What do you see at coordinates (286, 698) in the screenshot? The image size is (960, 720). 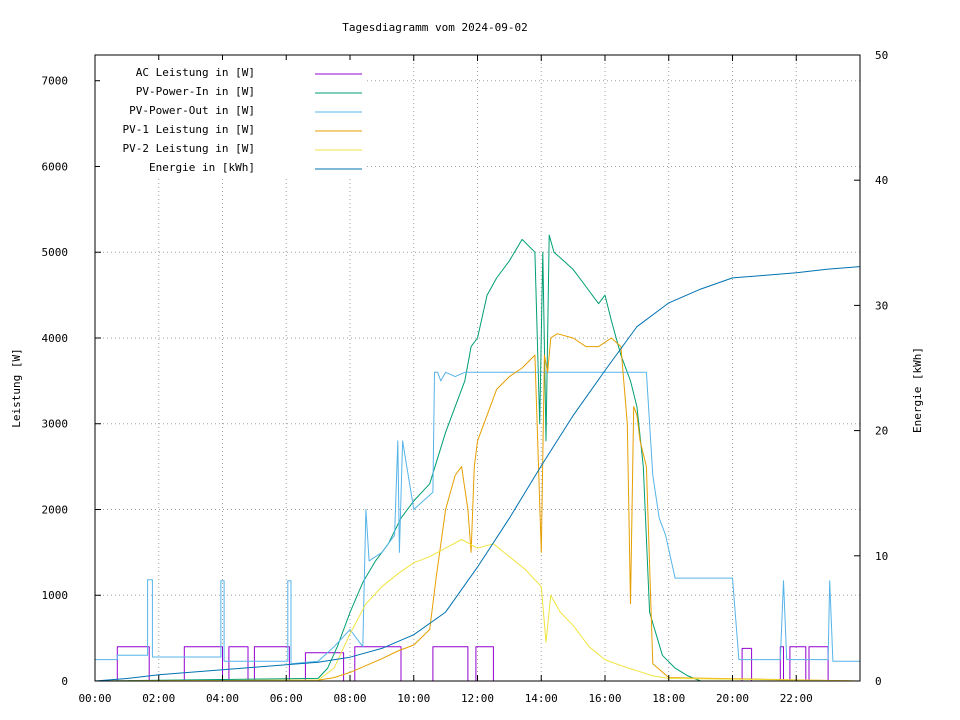 I see `x-tick-label: 06:00` at bounding box center [286, 698].